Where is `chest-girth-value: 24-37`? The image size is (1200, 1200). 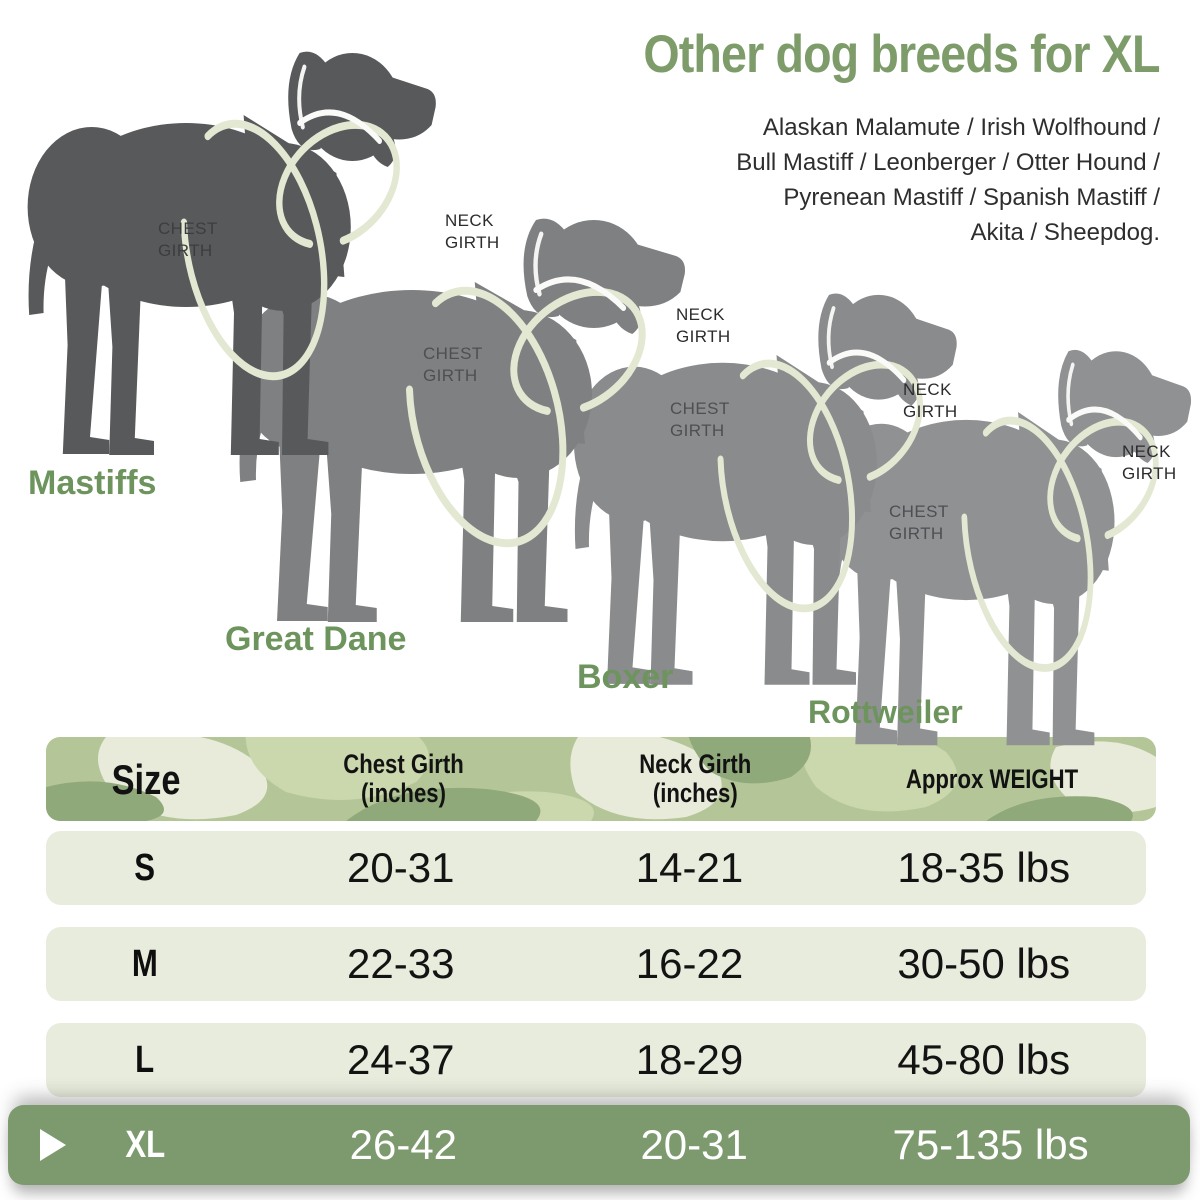 chest-girth-value: 24-37 is located at coordinates (401, 1059).